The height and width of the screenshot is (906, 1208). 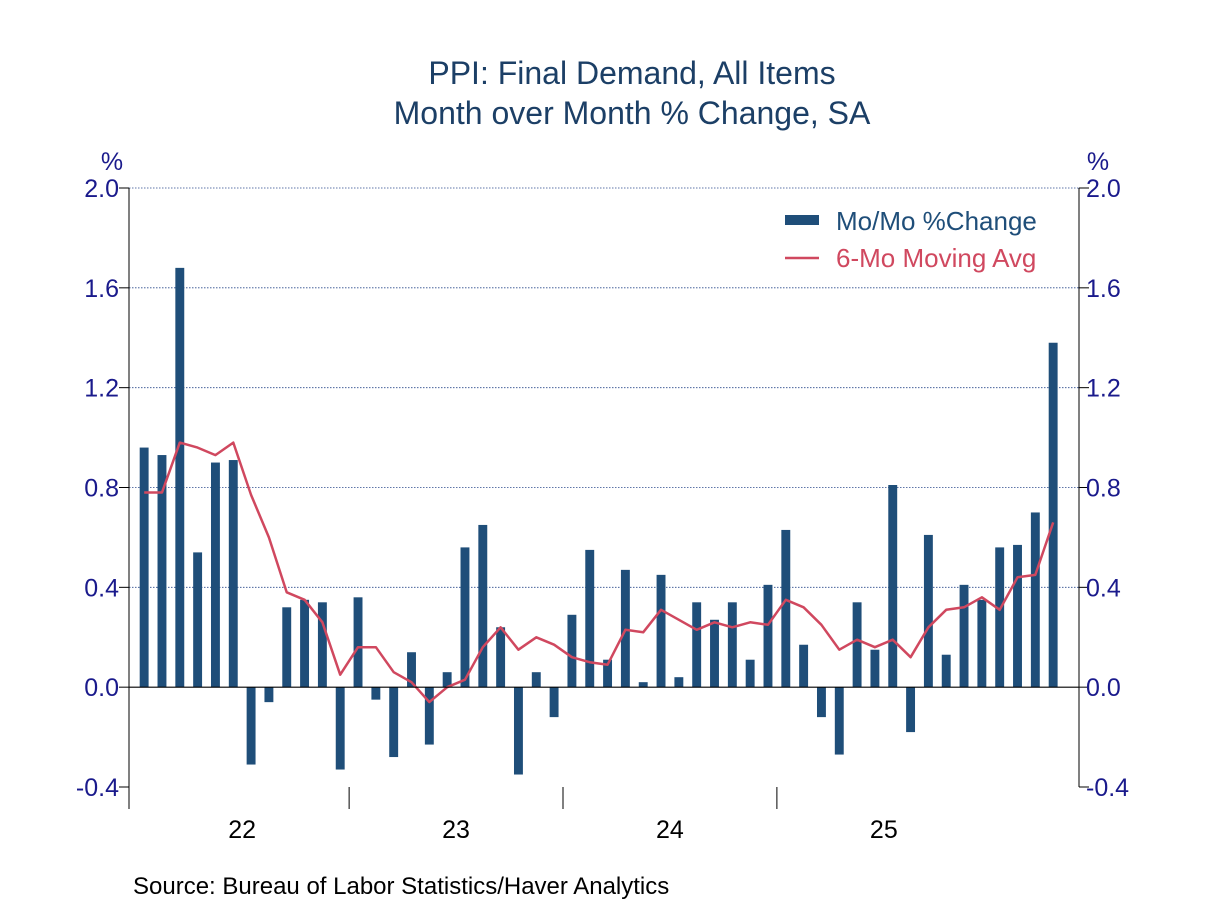 What do you see at coordinates (456, 830) in the screenshot?
I see `x-tick-label: 23` at bounding box center [456, 830].